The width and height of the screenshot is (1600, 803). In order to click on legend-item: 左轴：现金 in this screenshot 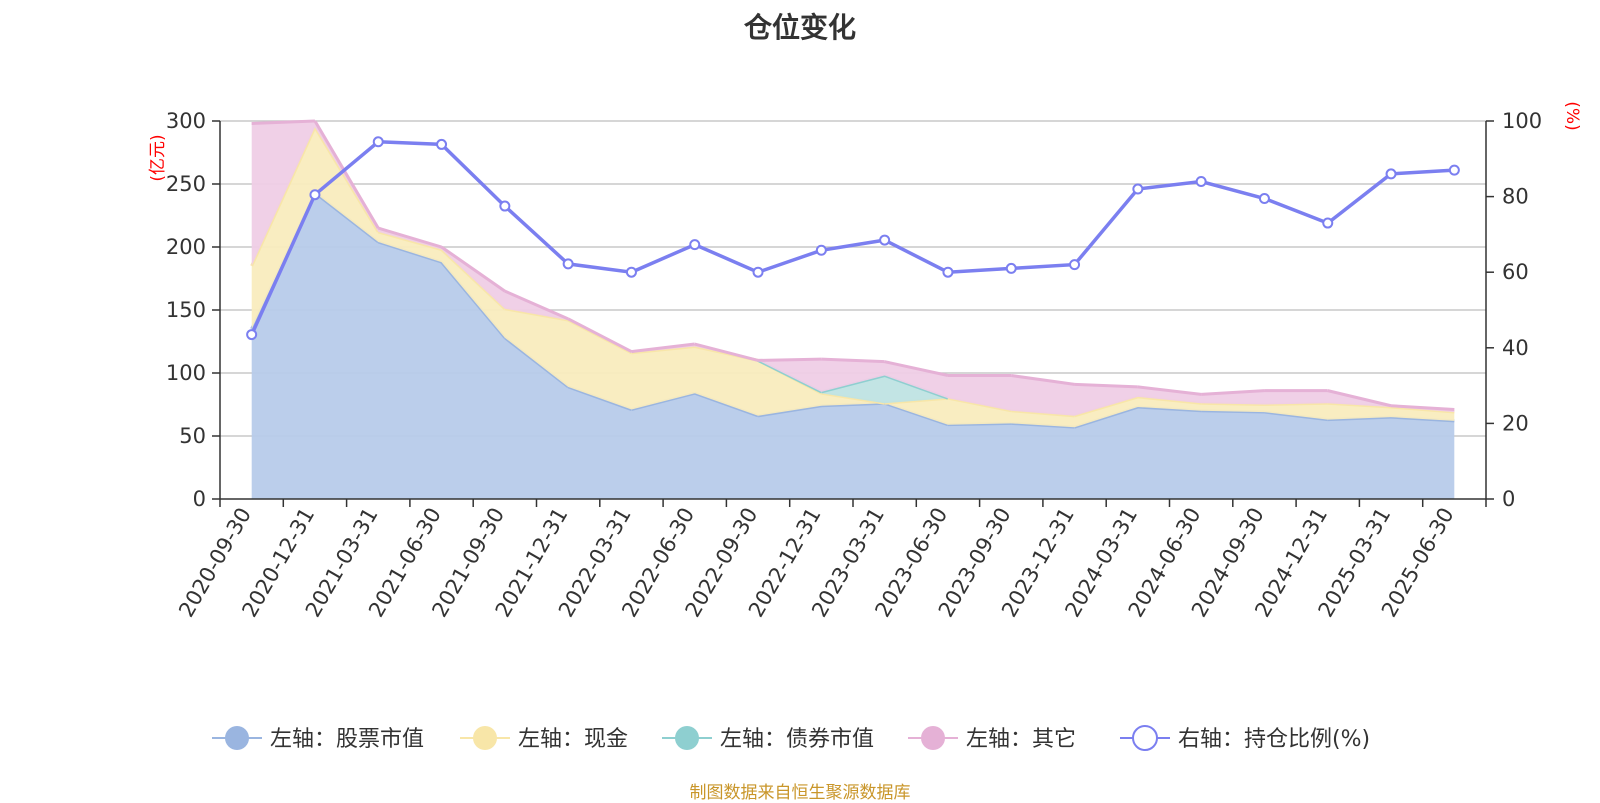, I will do `click(544, 739)`.